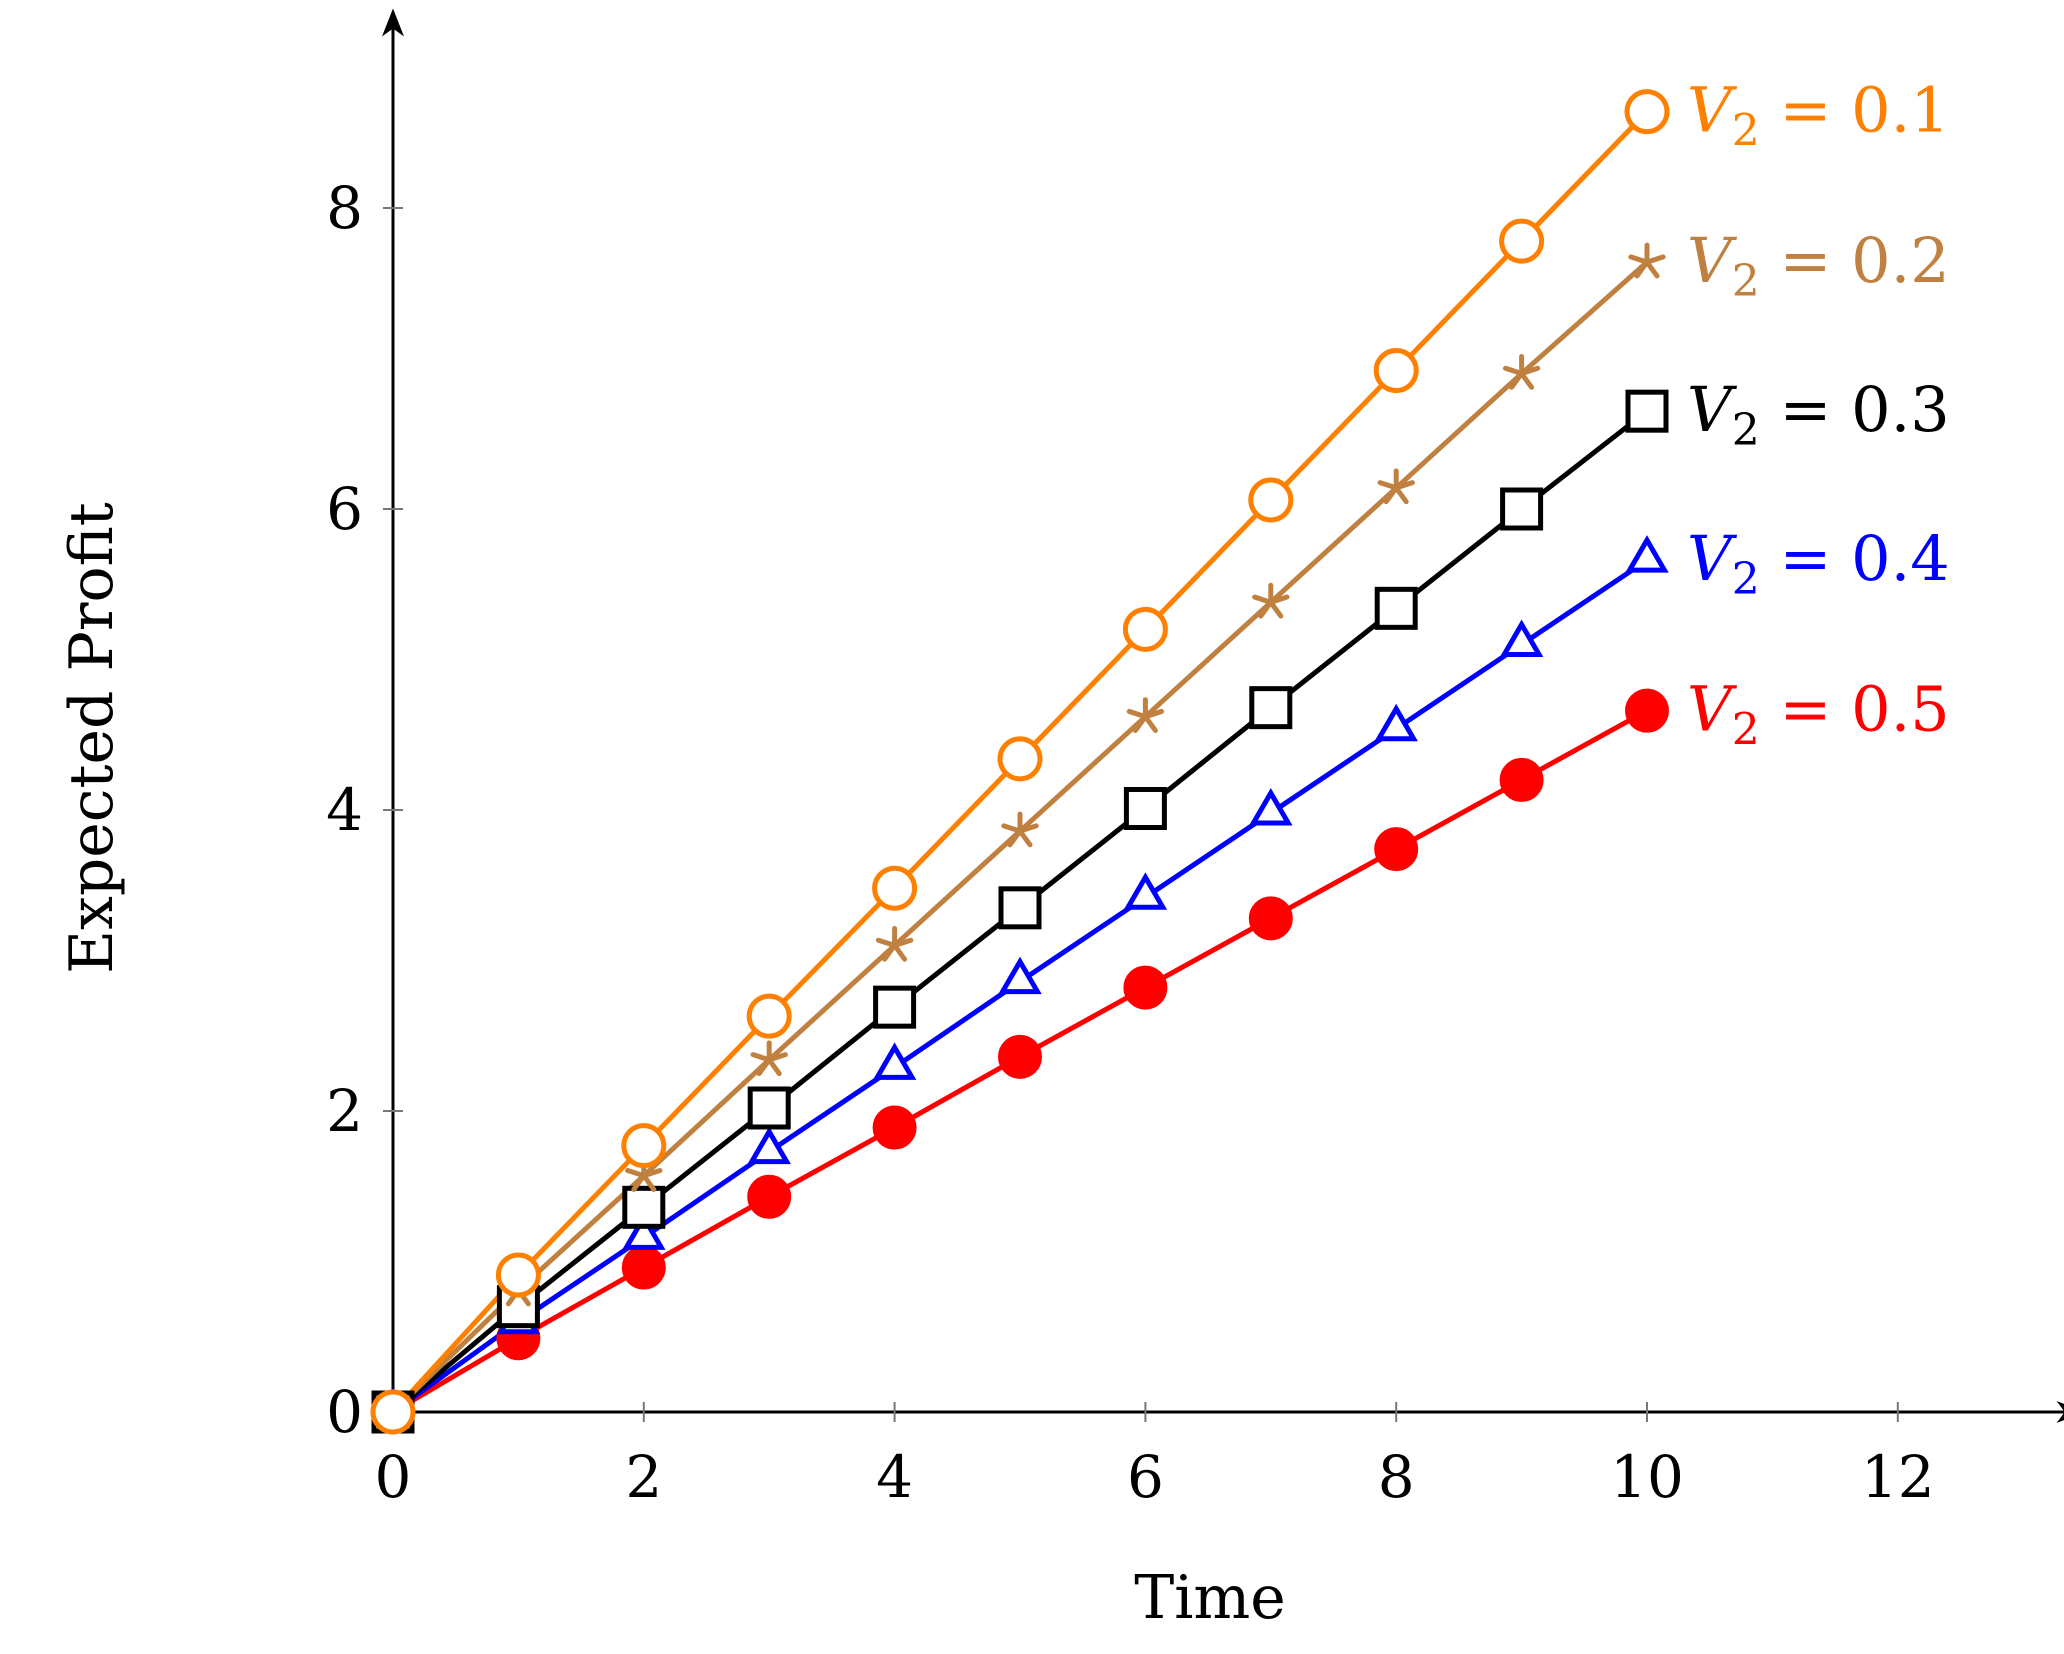  Describe the element at coordinates (1898, 1477) in the screenshot. I see `x-tick-label-12: 12` at that location.